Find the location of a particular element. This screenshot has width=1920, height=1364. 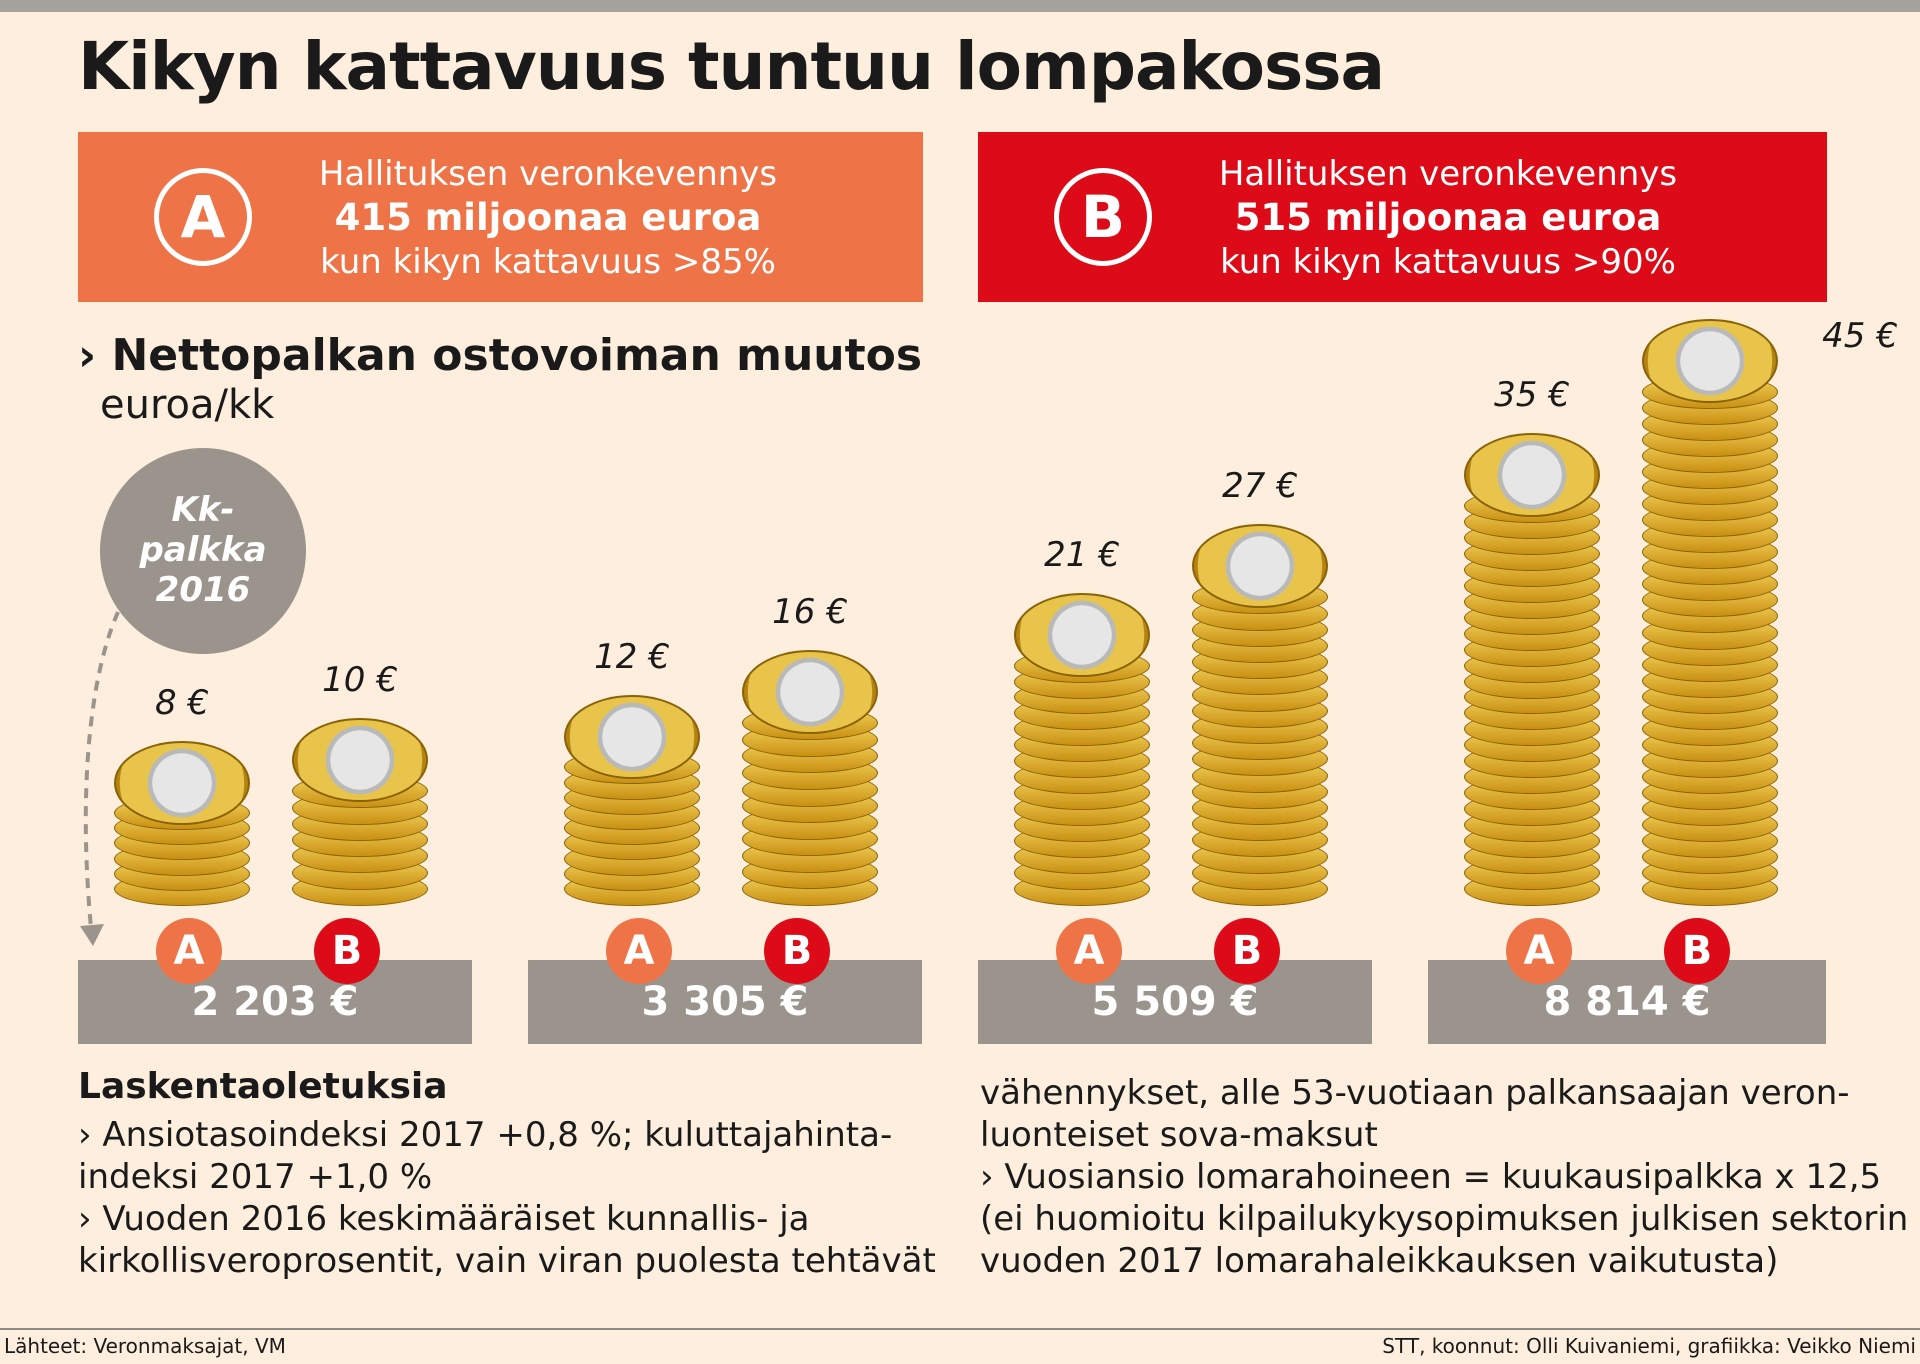

kk-label-line3: 2016 is located at coordinates (203, 590).